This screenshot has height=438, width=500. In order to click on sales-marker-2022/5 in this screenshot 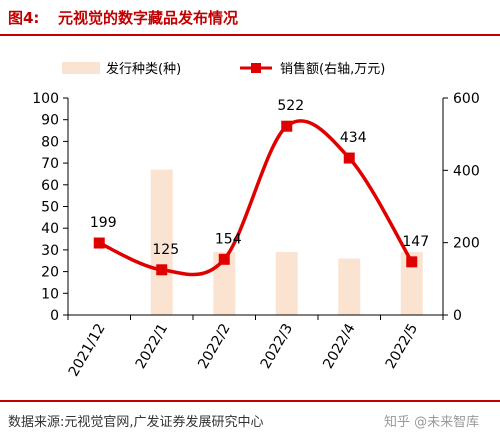, I will do `click(412, 262)`.